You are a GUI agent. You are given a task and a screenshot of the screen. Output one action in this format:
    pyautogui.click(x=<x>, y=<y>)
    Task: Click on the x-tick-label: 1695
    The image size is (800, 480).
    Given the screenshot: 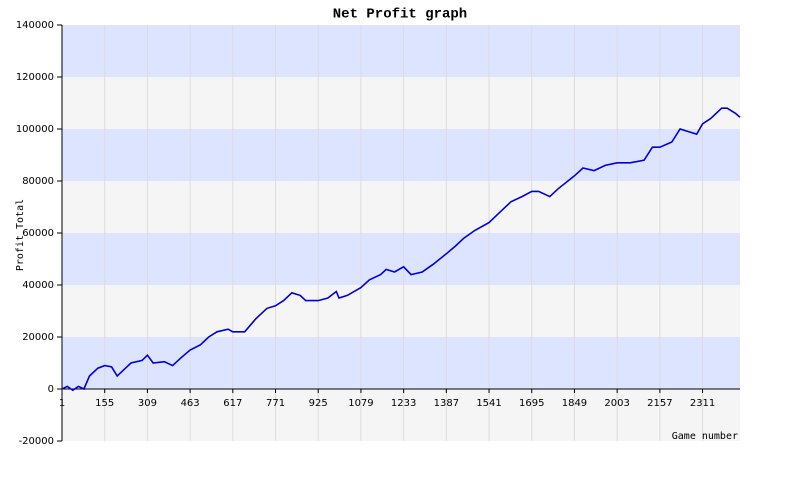 What is the action you would take?
    pyautogui.click(x=531, y=403)
    